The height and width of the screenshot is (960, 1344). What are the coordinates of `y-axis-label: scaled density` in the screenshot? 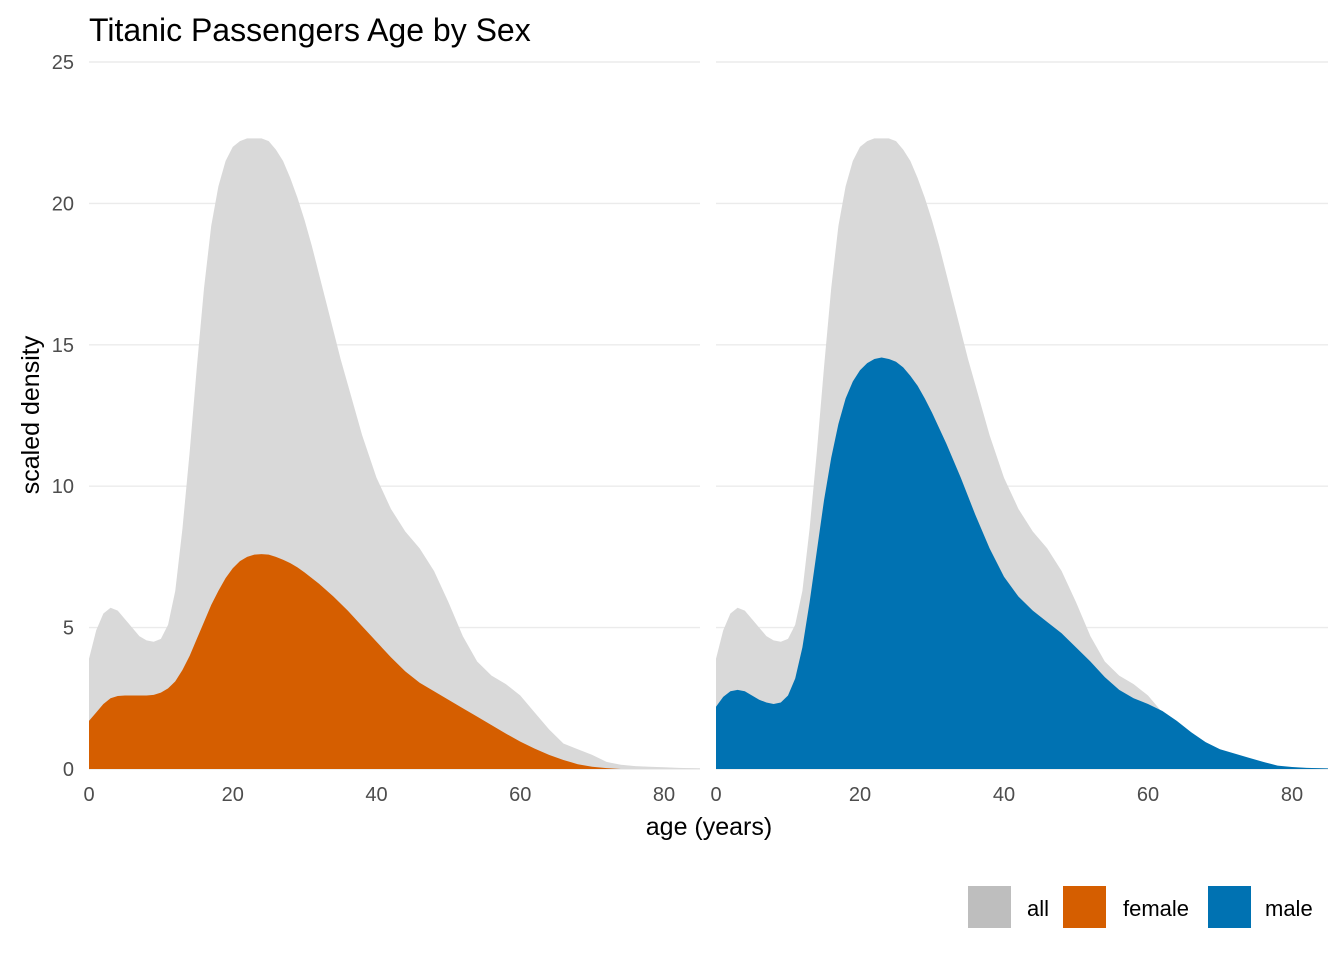 It's located at (31, 414).